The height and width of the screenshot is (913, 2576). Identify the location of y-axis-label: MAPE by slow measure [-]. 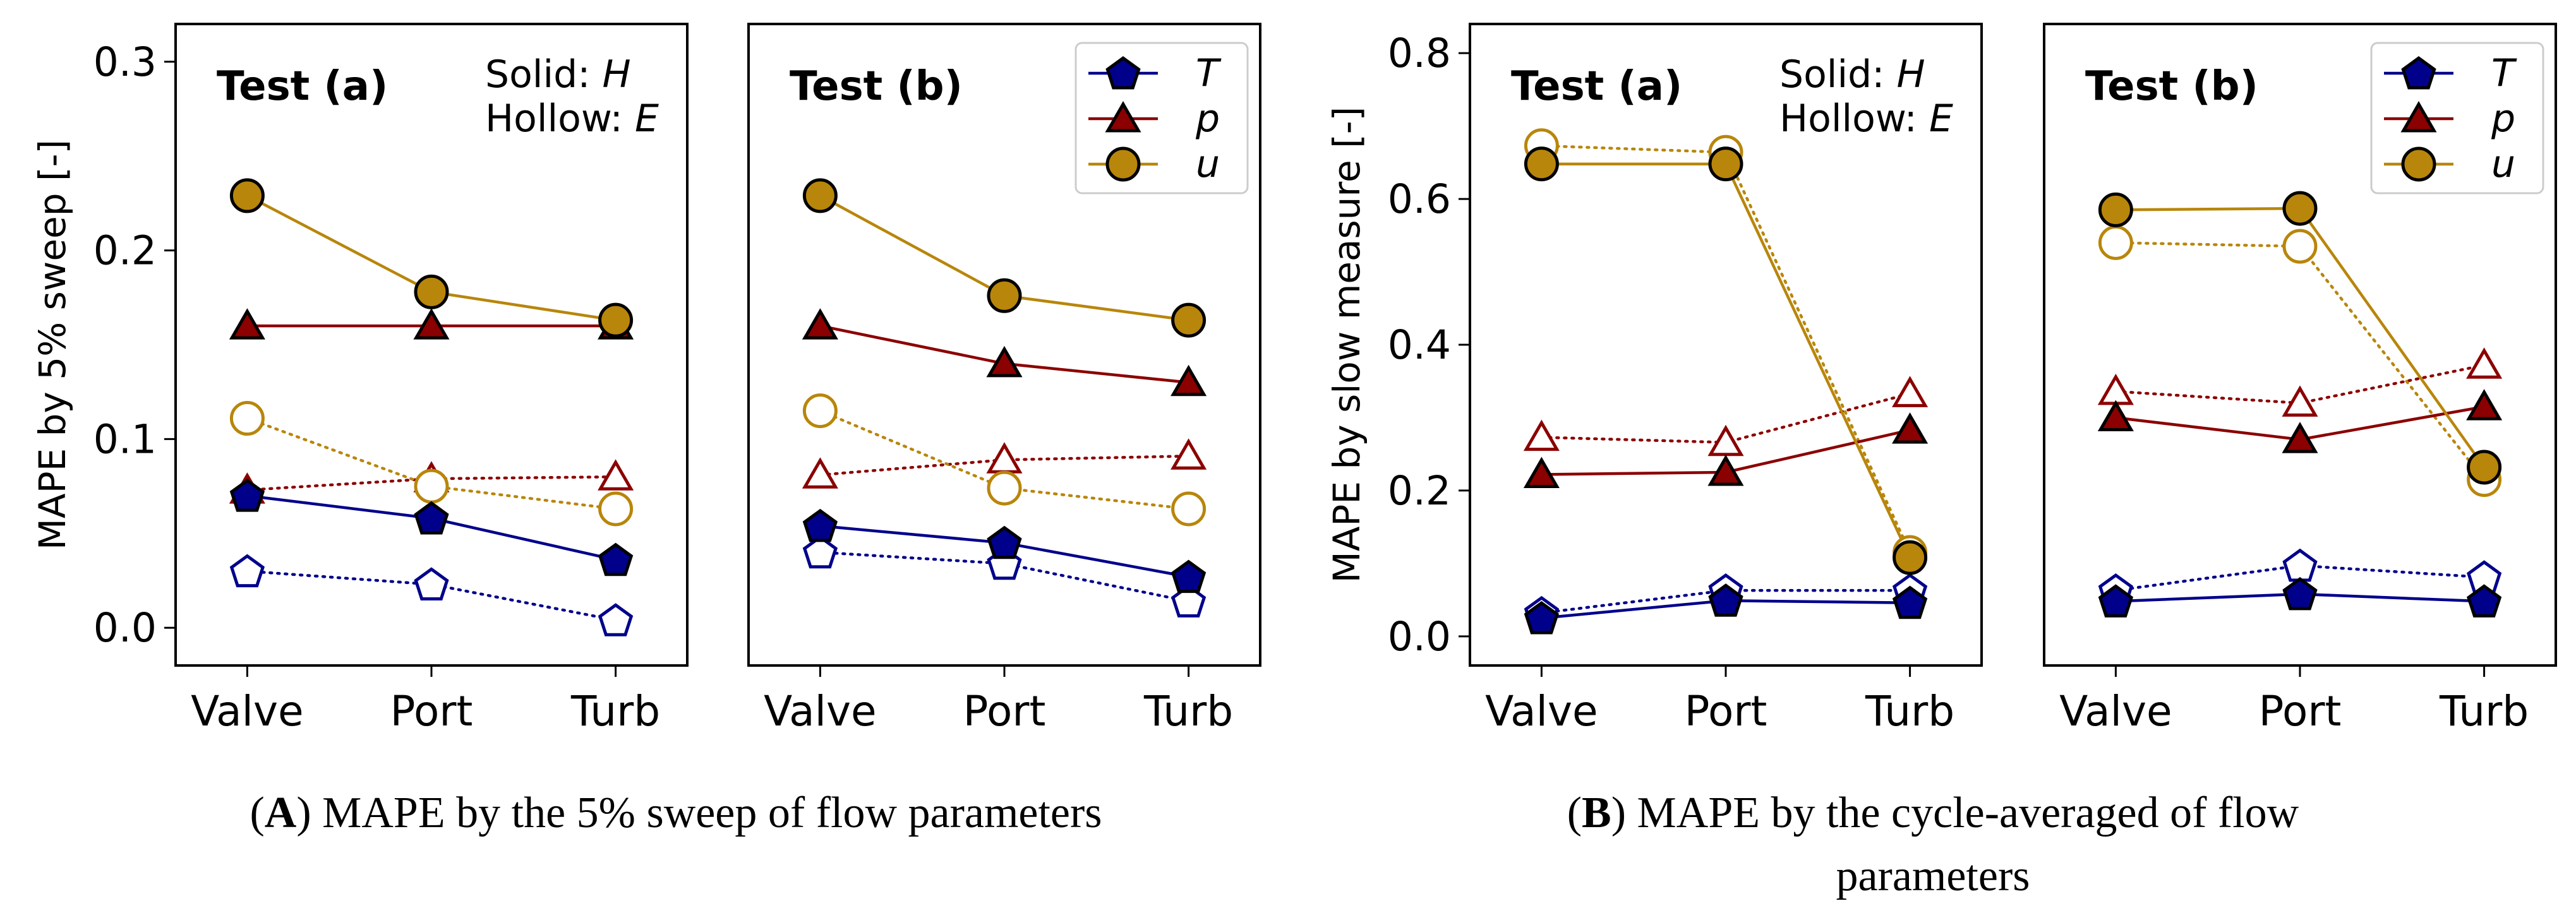
(1346, 345).